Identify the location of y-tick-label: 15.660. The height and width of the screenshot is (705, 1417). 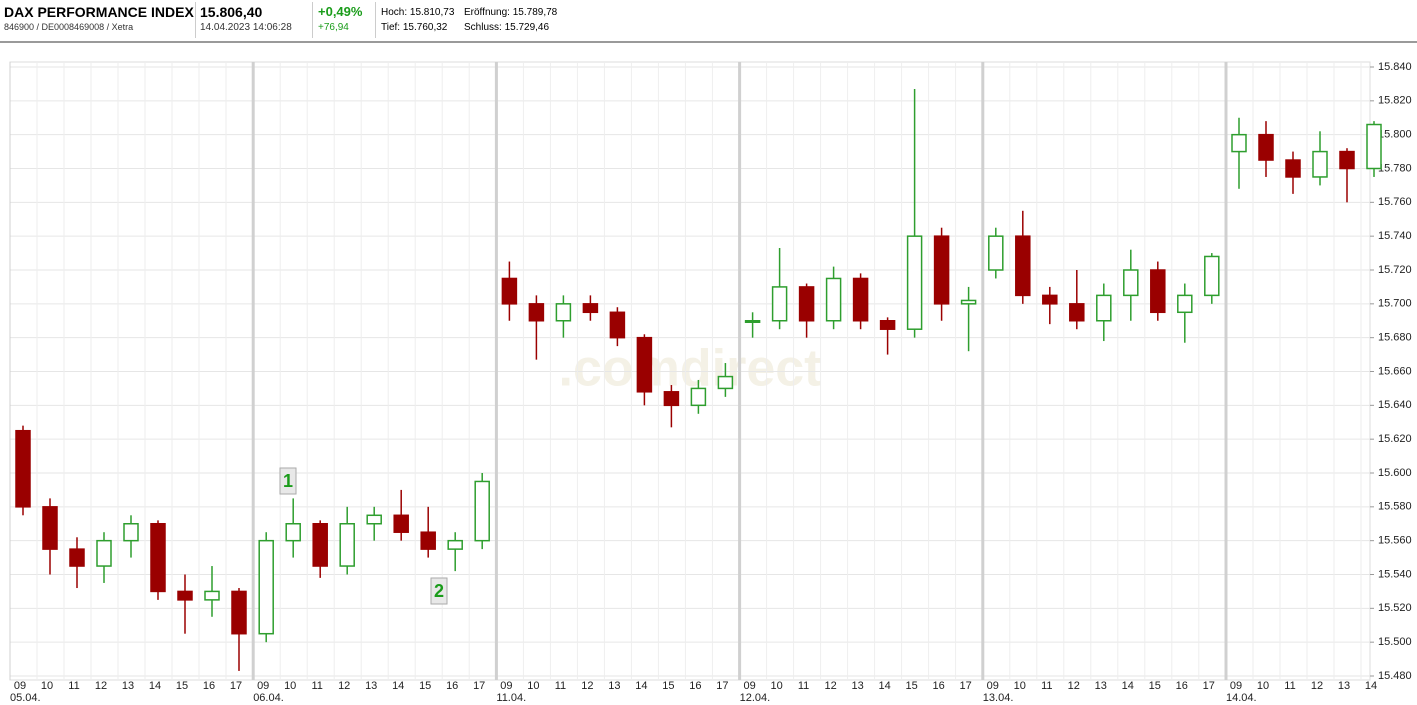
(1395, 371).